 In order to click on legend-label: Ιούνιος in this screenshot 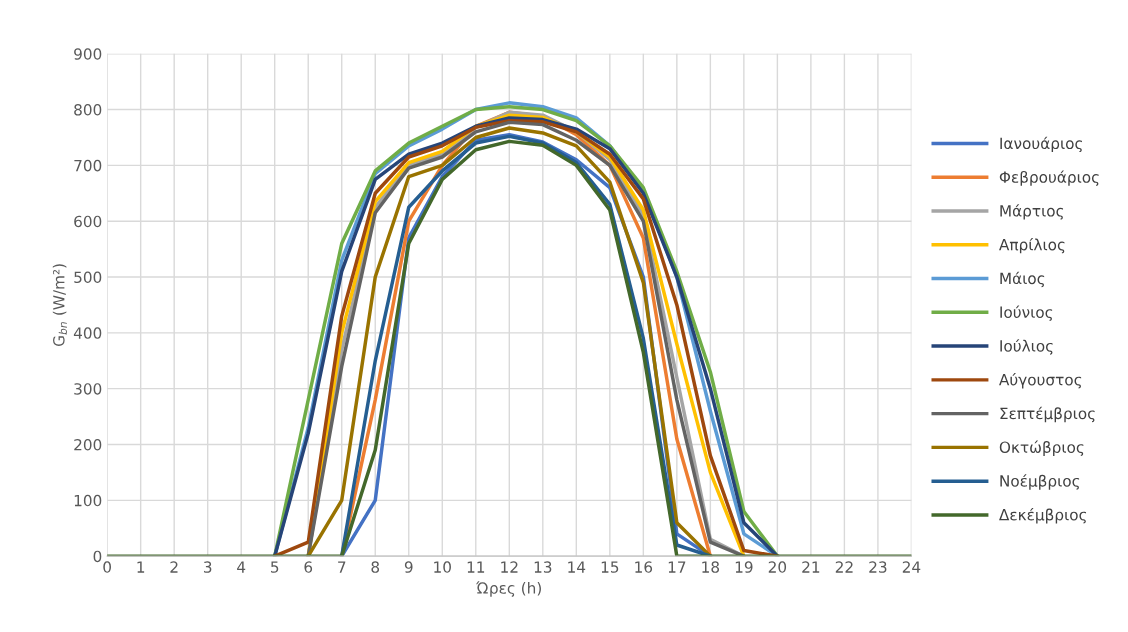, I will do `click(1026, 313)`.